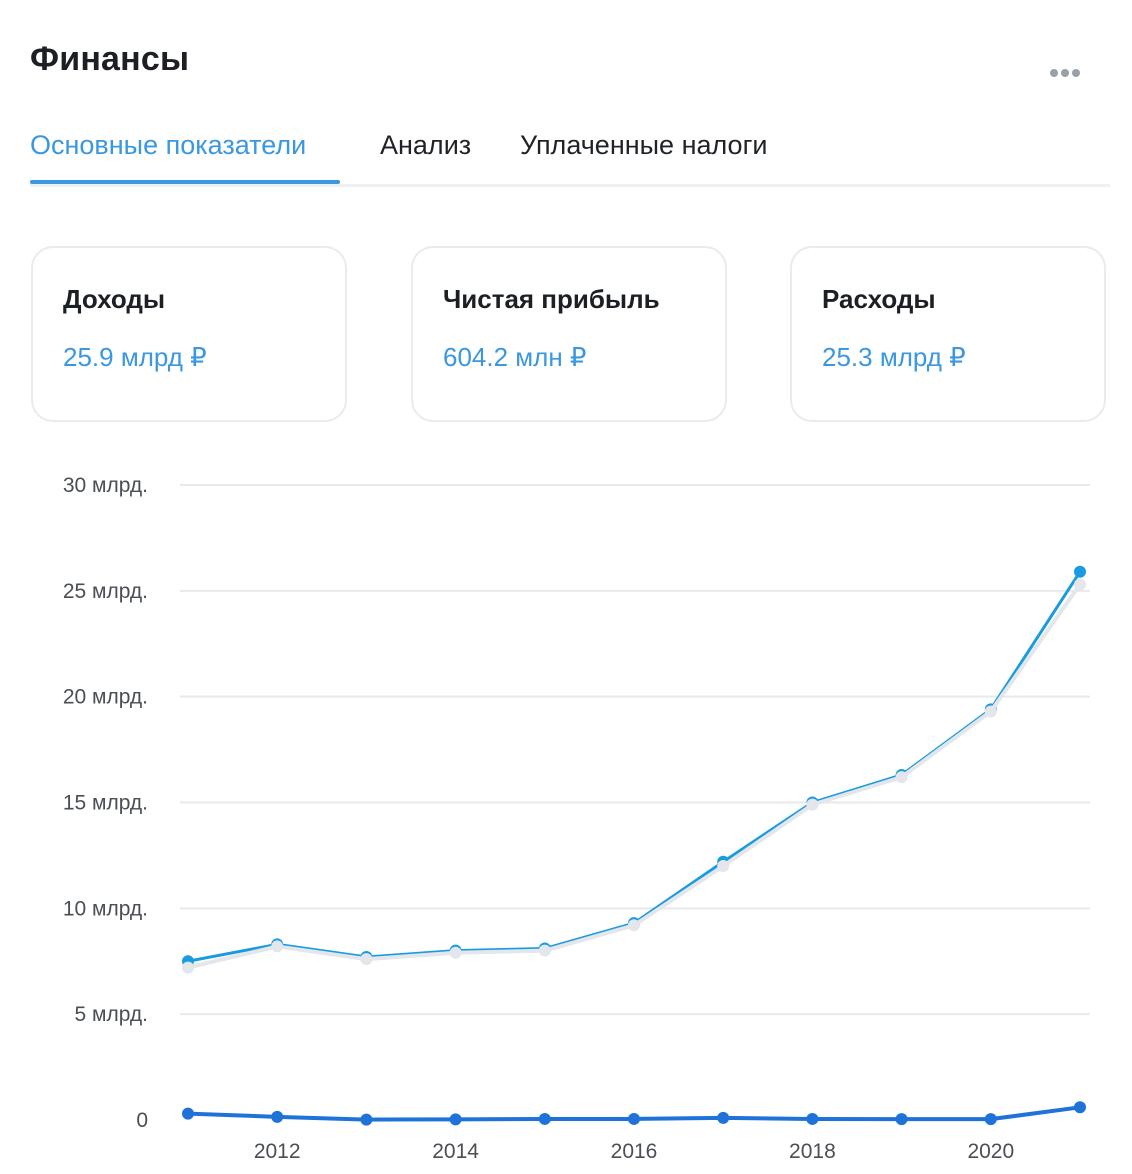 This screenshot has height=1174, width=1132. What do you see at coordinates (105, 803) in the screenshot?
I see `y-tick-label: 15 млрд.` at bounding box center [105, 803].